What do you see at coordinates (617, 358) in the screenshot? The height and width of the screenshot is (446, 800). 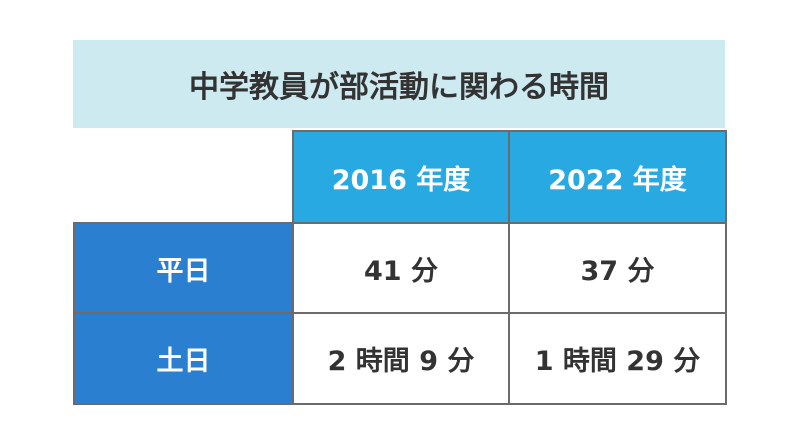 I see `table-cell: 1 時間 29 分` at bounding box center [617, 358].